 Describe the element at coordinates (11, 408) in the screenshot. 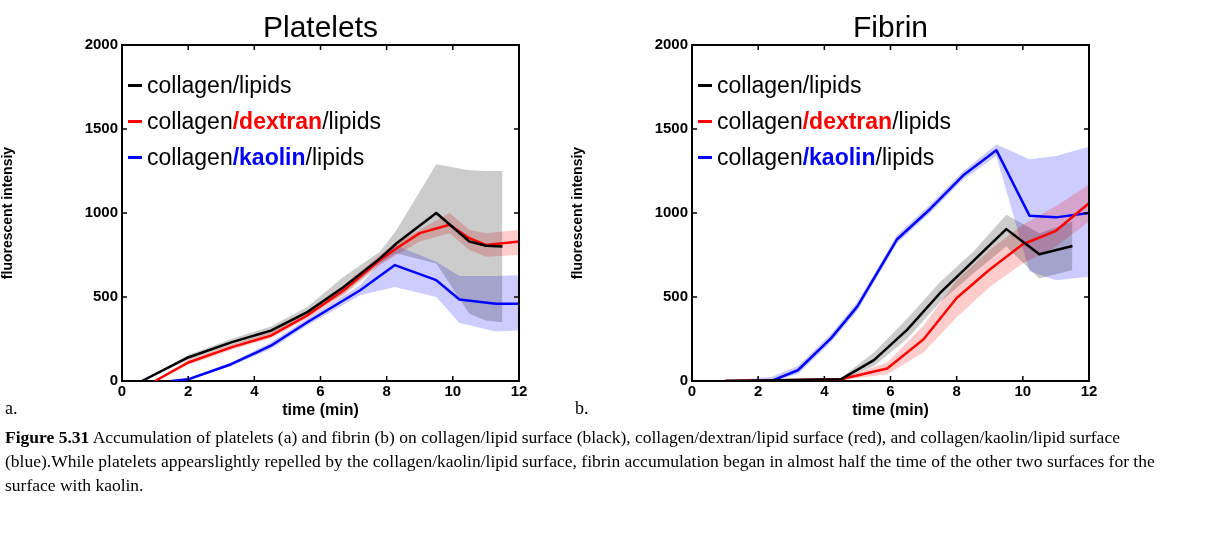

I see `text: a.` at that location.